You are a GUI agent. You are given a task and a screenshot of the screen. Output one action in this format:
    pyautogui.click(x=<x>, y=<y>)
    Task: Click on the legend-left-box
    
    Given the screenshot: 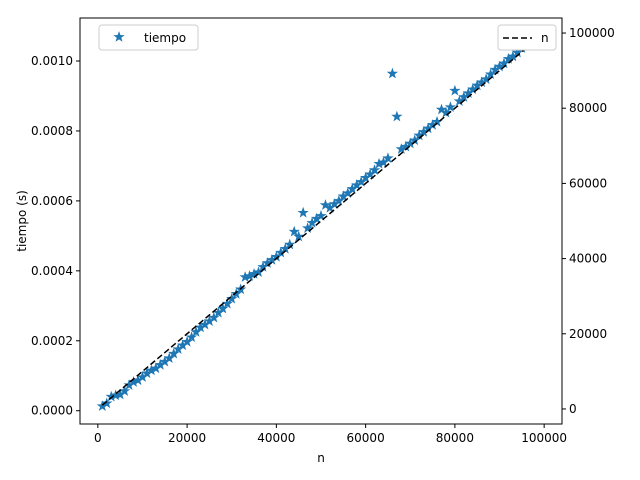 What is the action you would take?
    pyautogui.click(x=148, y=37)
    